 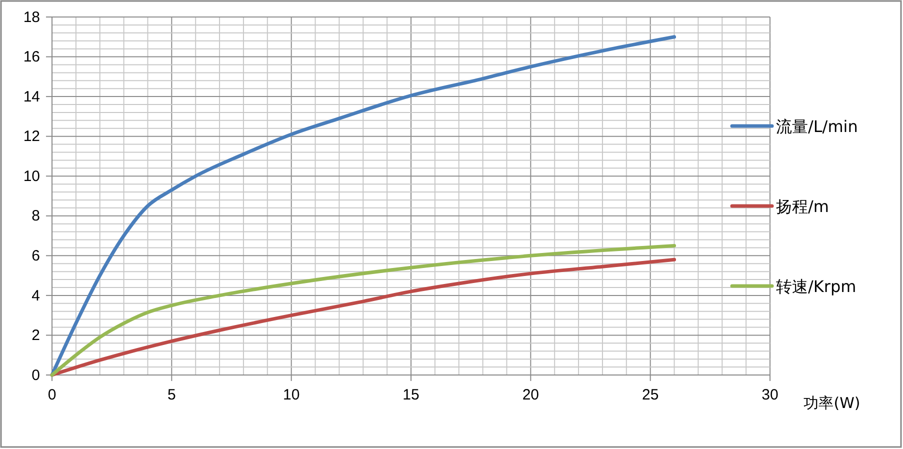 I want to click on y-tick-label: 18, so click(x=31, y=17).